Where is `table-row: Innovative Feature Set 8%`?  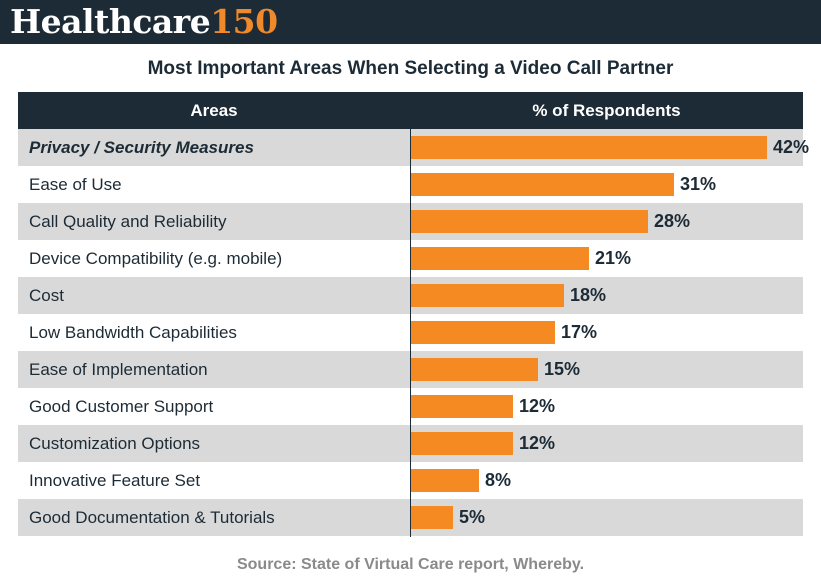
table-row: Innovative Feature Set 8% is located at coordinates (410, 480).